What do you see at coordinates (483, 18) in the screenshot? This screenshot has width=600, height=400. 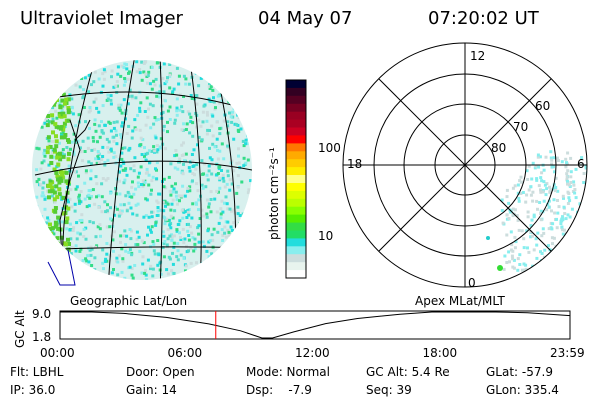 I see `time-label: 07:20:02 UT` at bounding box center [483, 18].